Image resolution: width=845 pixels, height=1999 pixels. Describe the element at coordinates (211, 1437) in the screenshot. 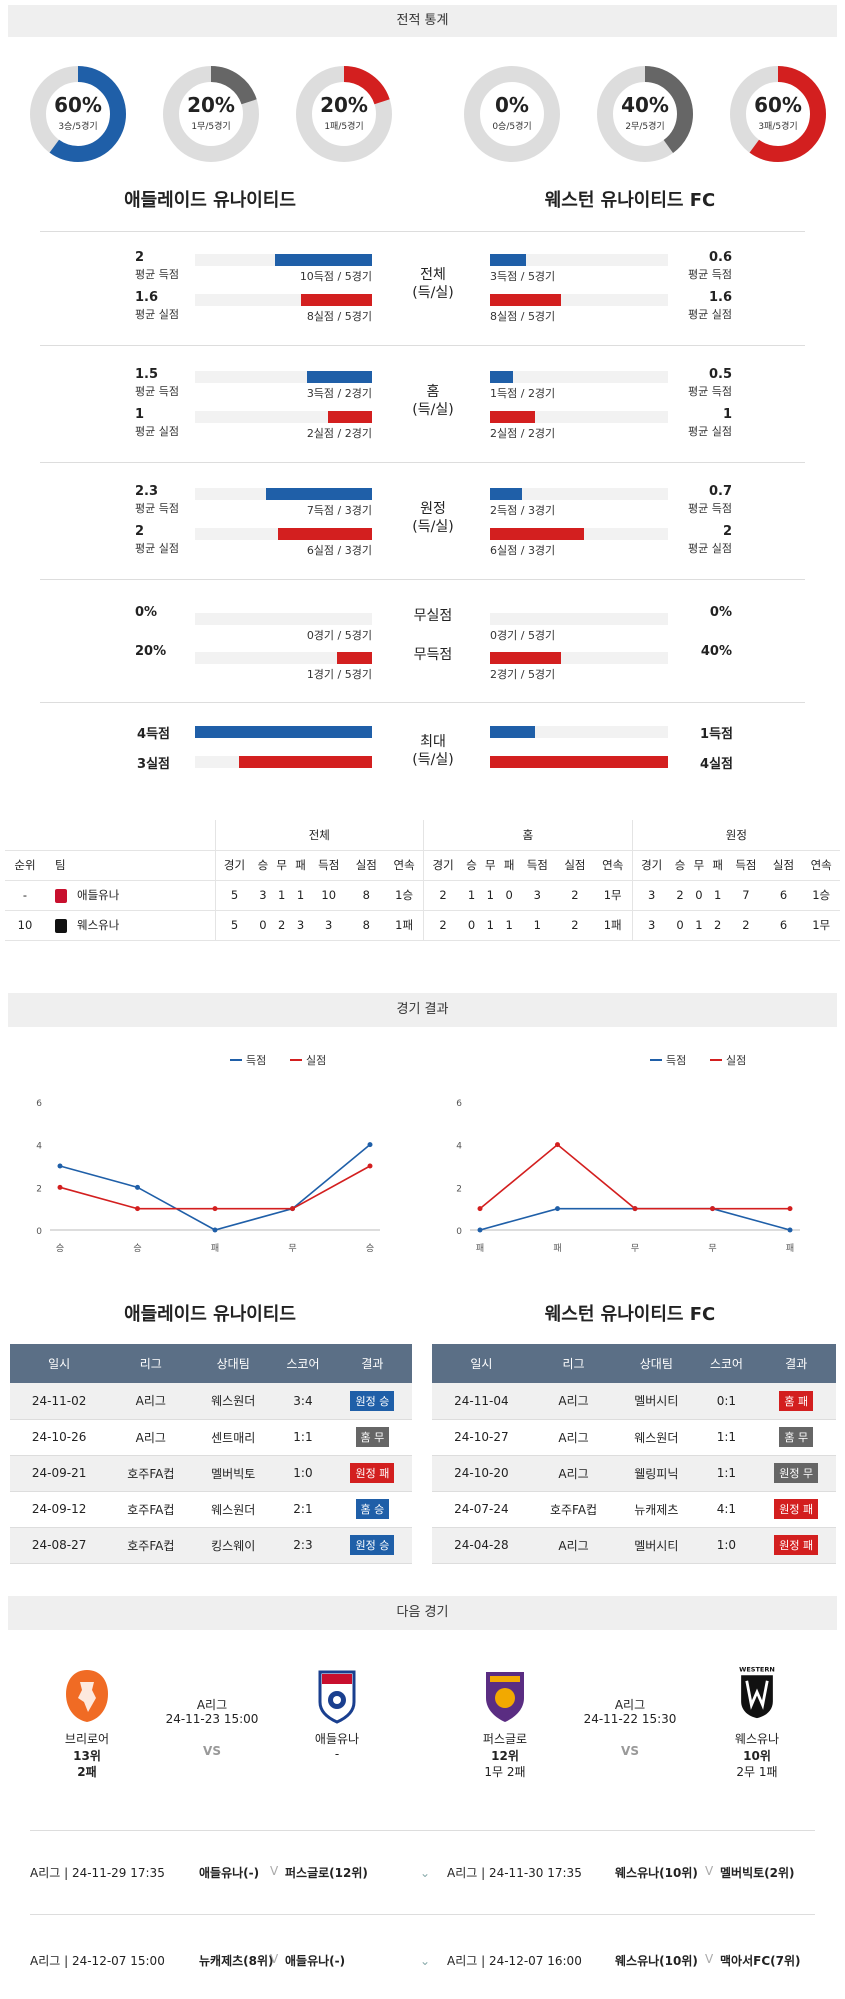

I see `results-row: 24-10-26 A리그 센트매리 1:1 홈 무` at that location.